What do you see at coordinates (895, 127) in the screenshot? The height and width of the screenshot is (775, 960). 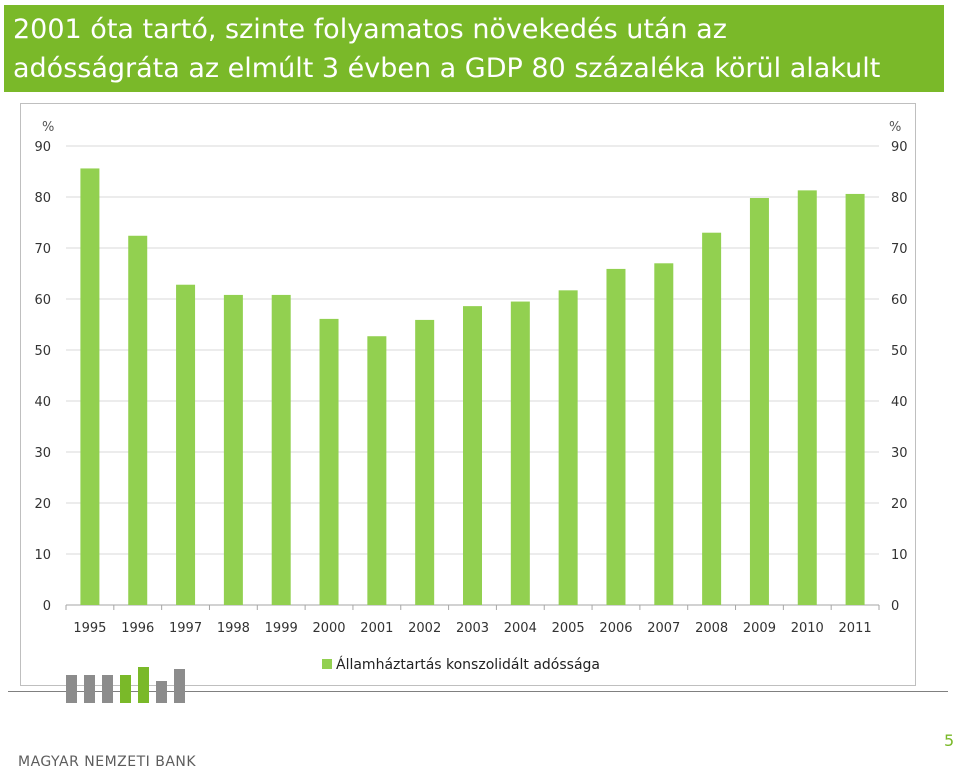 I see `y-unit-right: %` at bounding box center [895, 127].